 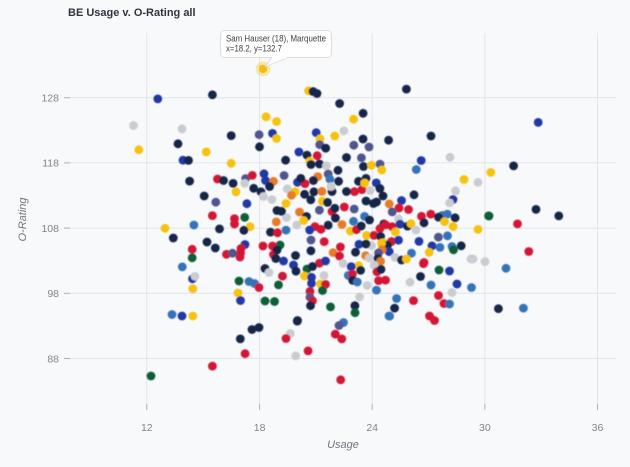 What do you see at coordinates (147, 428) in the screenshot?
I see `svg-text: 12` at bounding box center [147, 428].